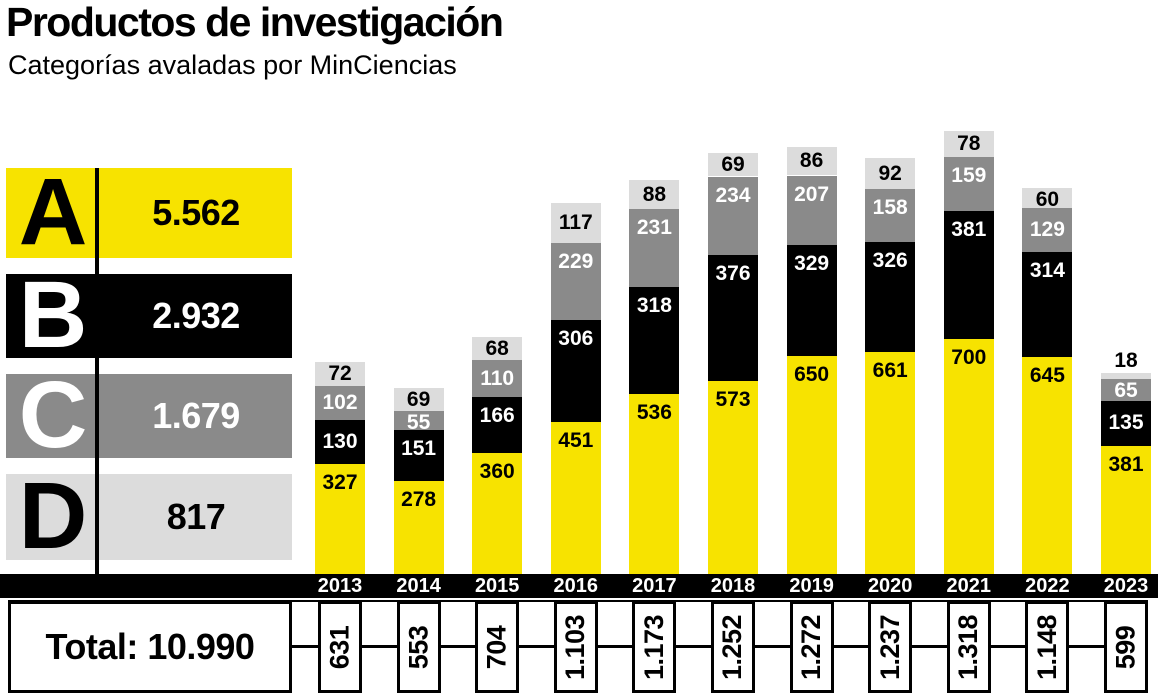 The height and width of the screenshot is (698, 1158). I want to click on bar-segment-2022-D, so click(1047, 198).